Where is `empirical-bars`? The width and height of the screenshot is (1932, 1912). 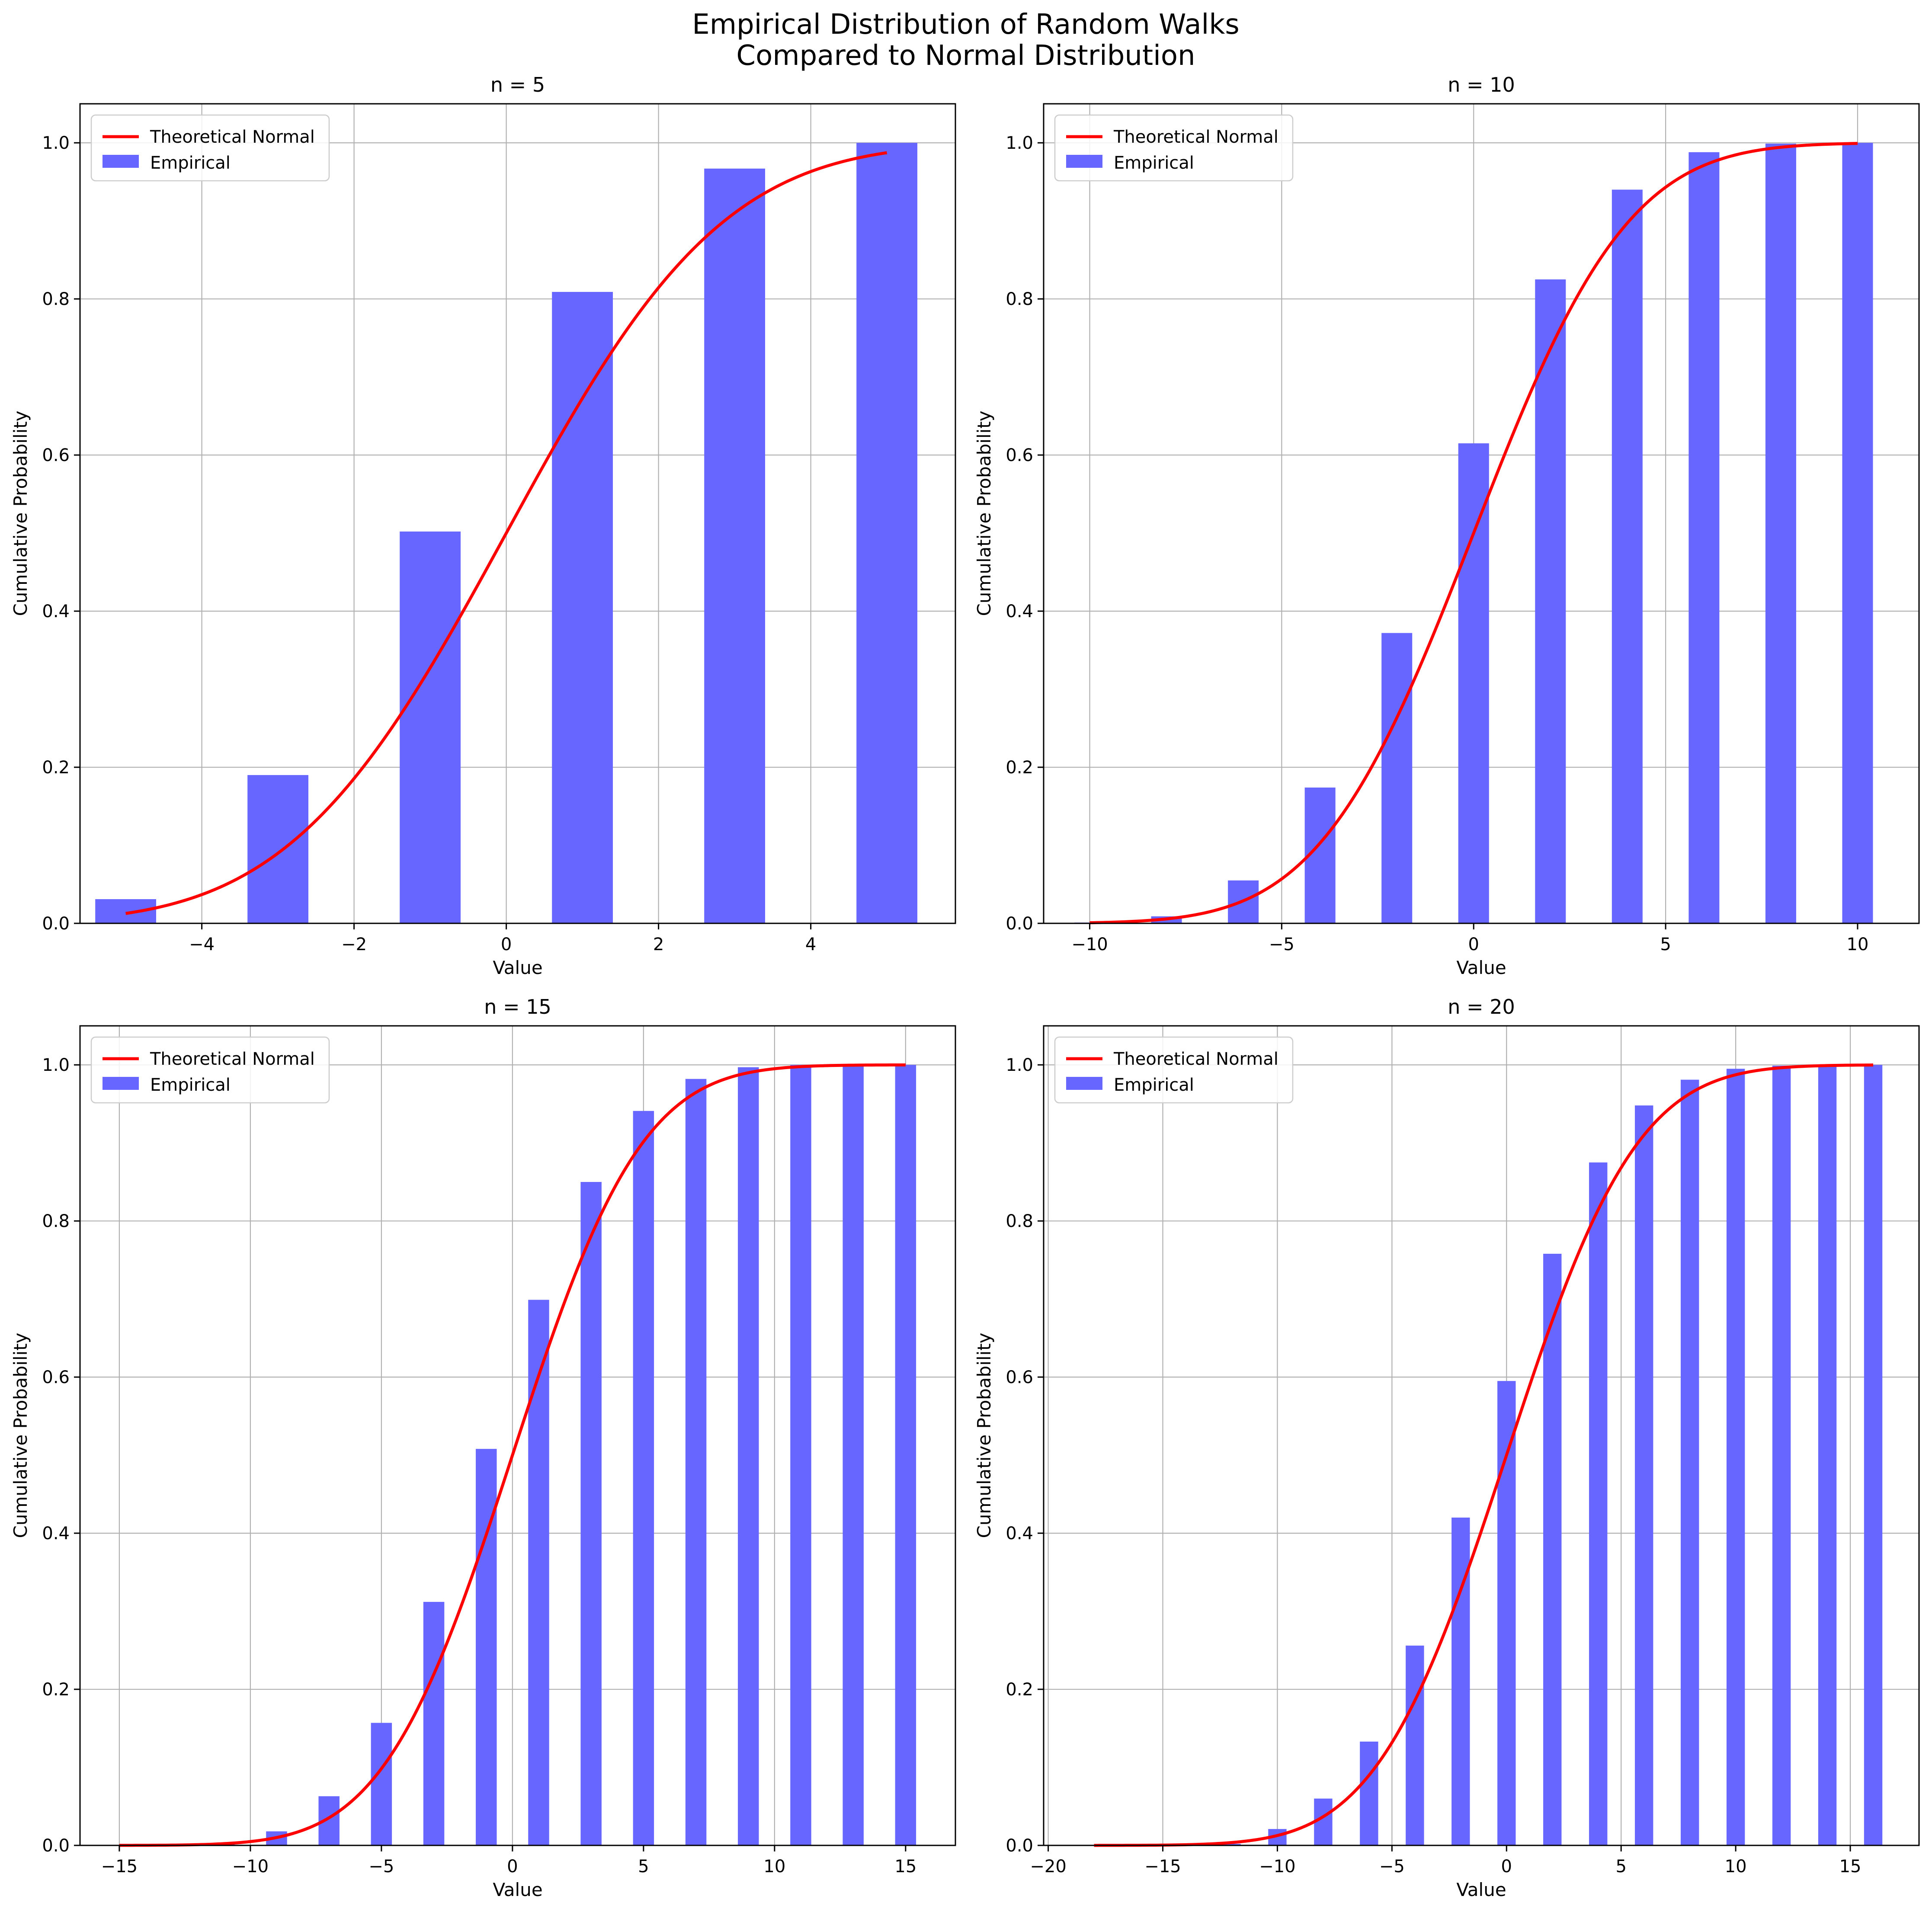 empirical-bars is located at coordinates (1552, 1455).